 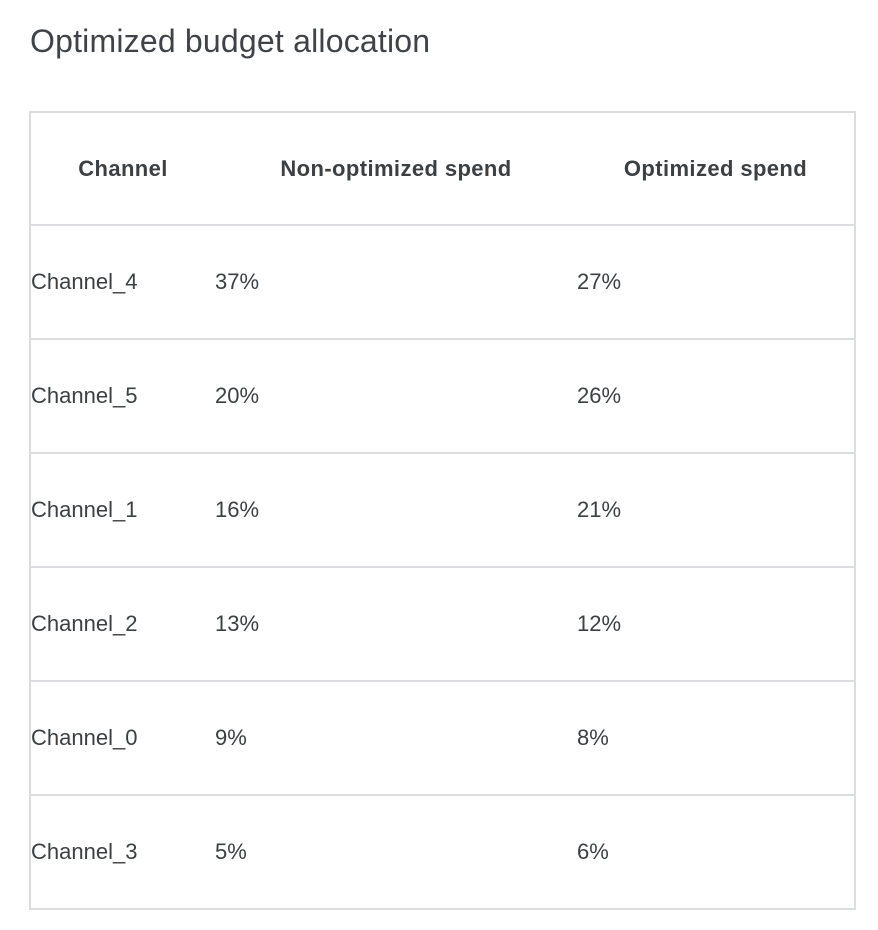 I want to click on channel-cell: Channel_5, so click(x=84, y=395).